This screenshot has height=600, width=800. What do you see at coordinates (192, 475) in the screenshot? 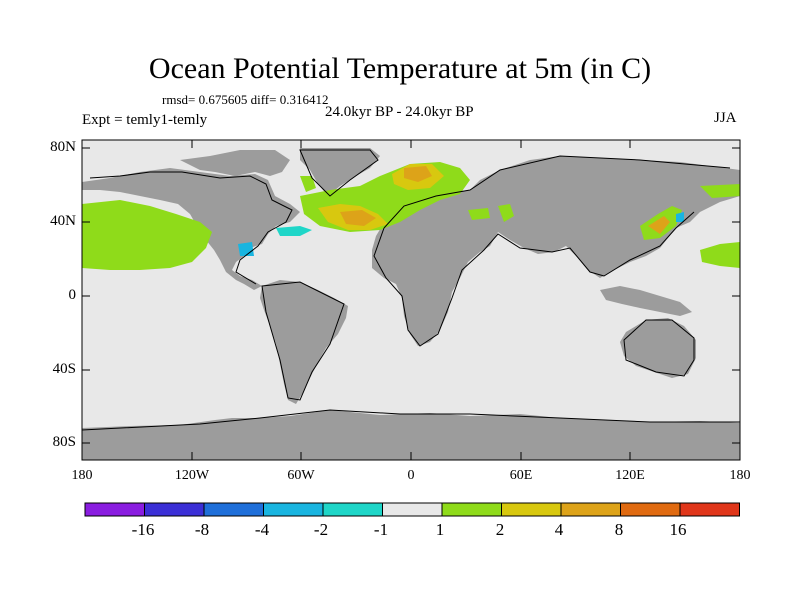
I see `x-label-120w: 120W` at bounding box center [192, 475].